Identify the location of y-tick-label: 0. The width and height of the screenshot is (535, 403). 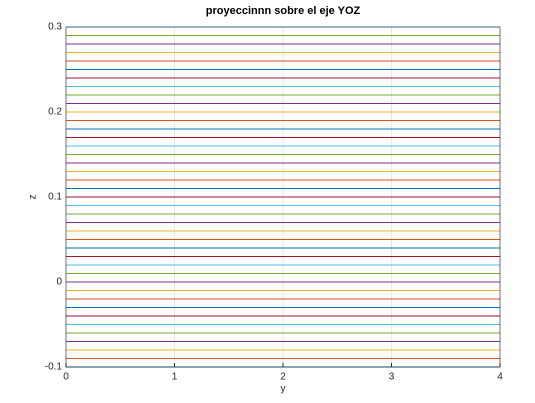
(59, 282).